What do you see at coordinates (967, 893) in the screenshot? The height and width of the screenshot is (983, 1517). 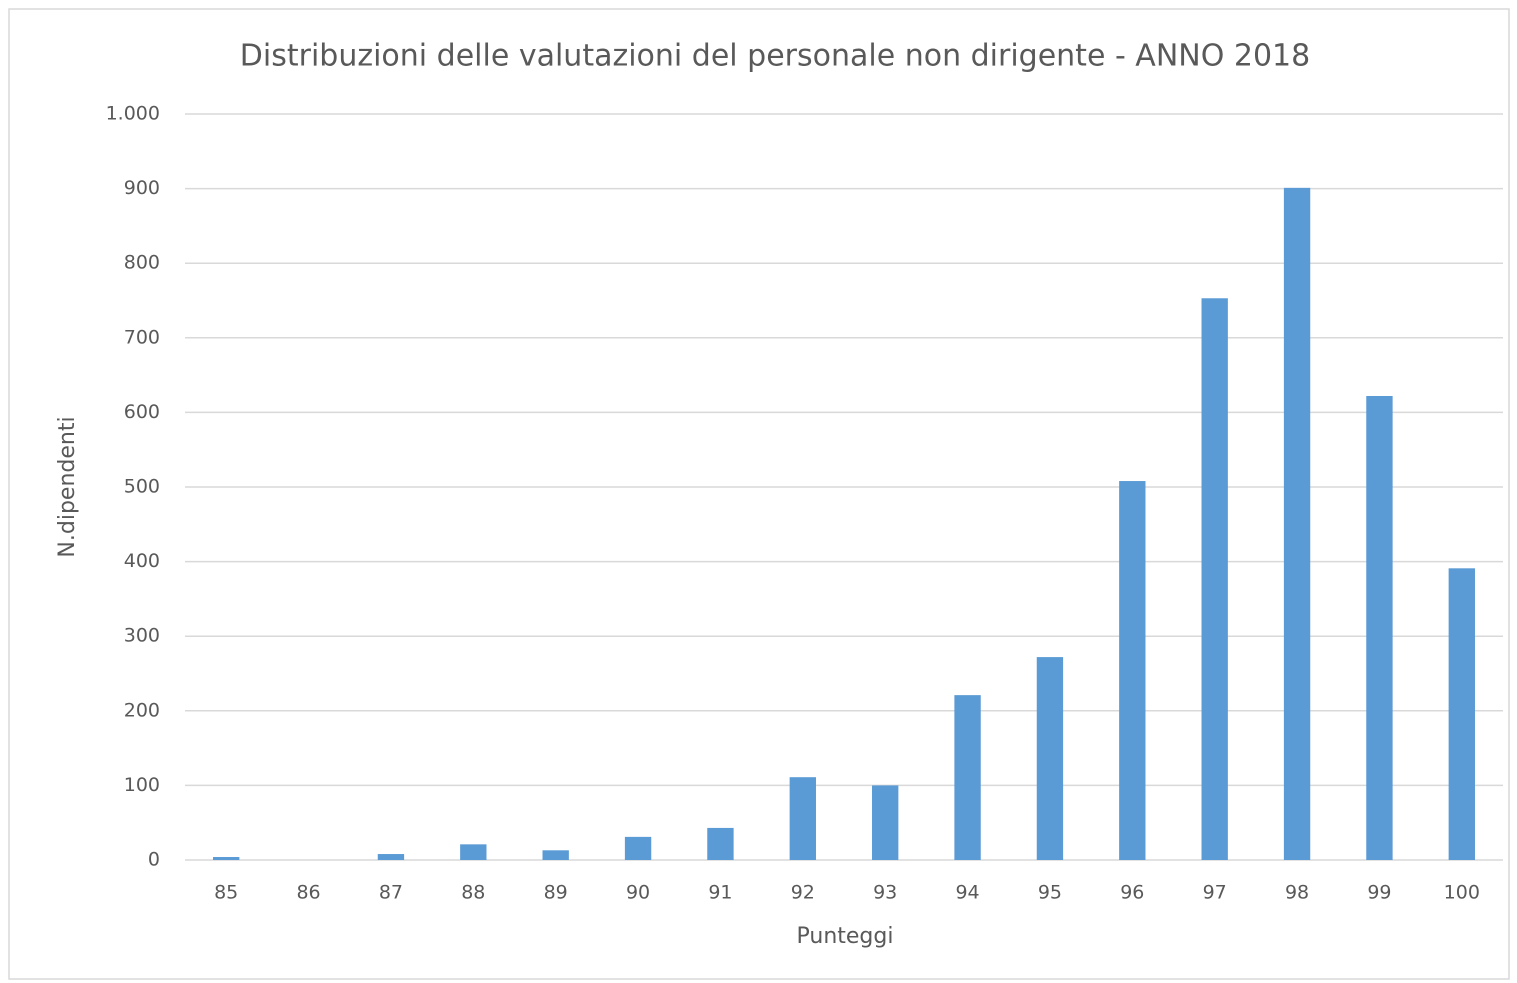 I see `x-tick-label: 94` at bounding box center [967, 893].